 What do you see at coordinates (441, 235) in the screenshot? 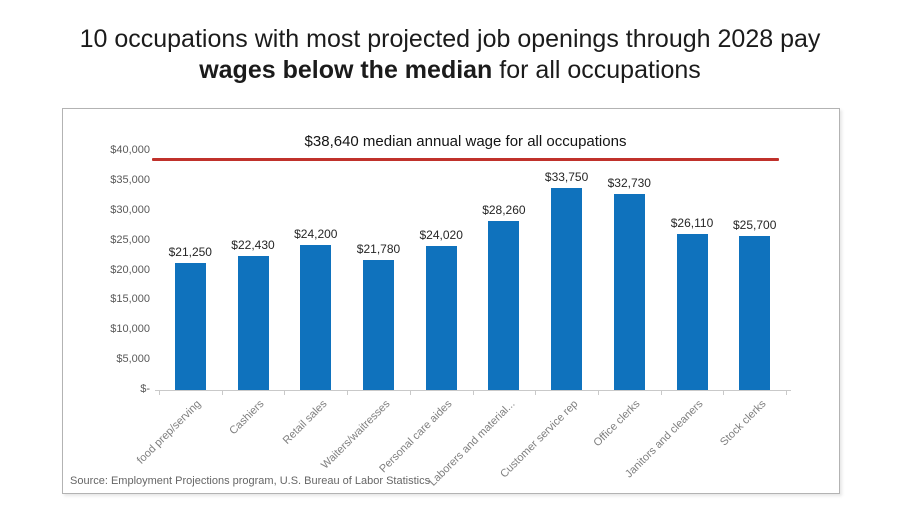
I see `bar-value-label: $24,020` at bounding box center [441, 235].